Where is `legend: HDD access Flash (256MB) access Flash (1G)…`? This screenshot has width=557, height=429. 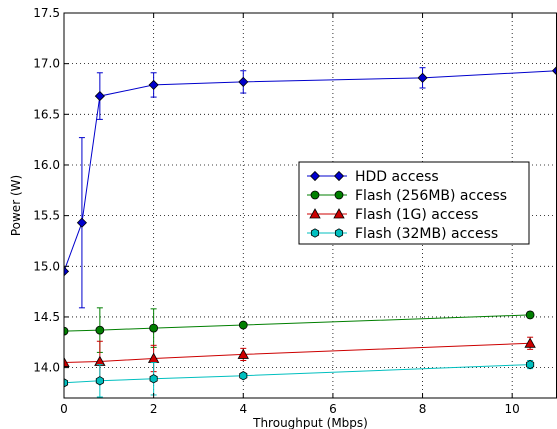 legend: HDD access Flash (256MB) access Flash (1G)… is located at coordinates (414, 203).